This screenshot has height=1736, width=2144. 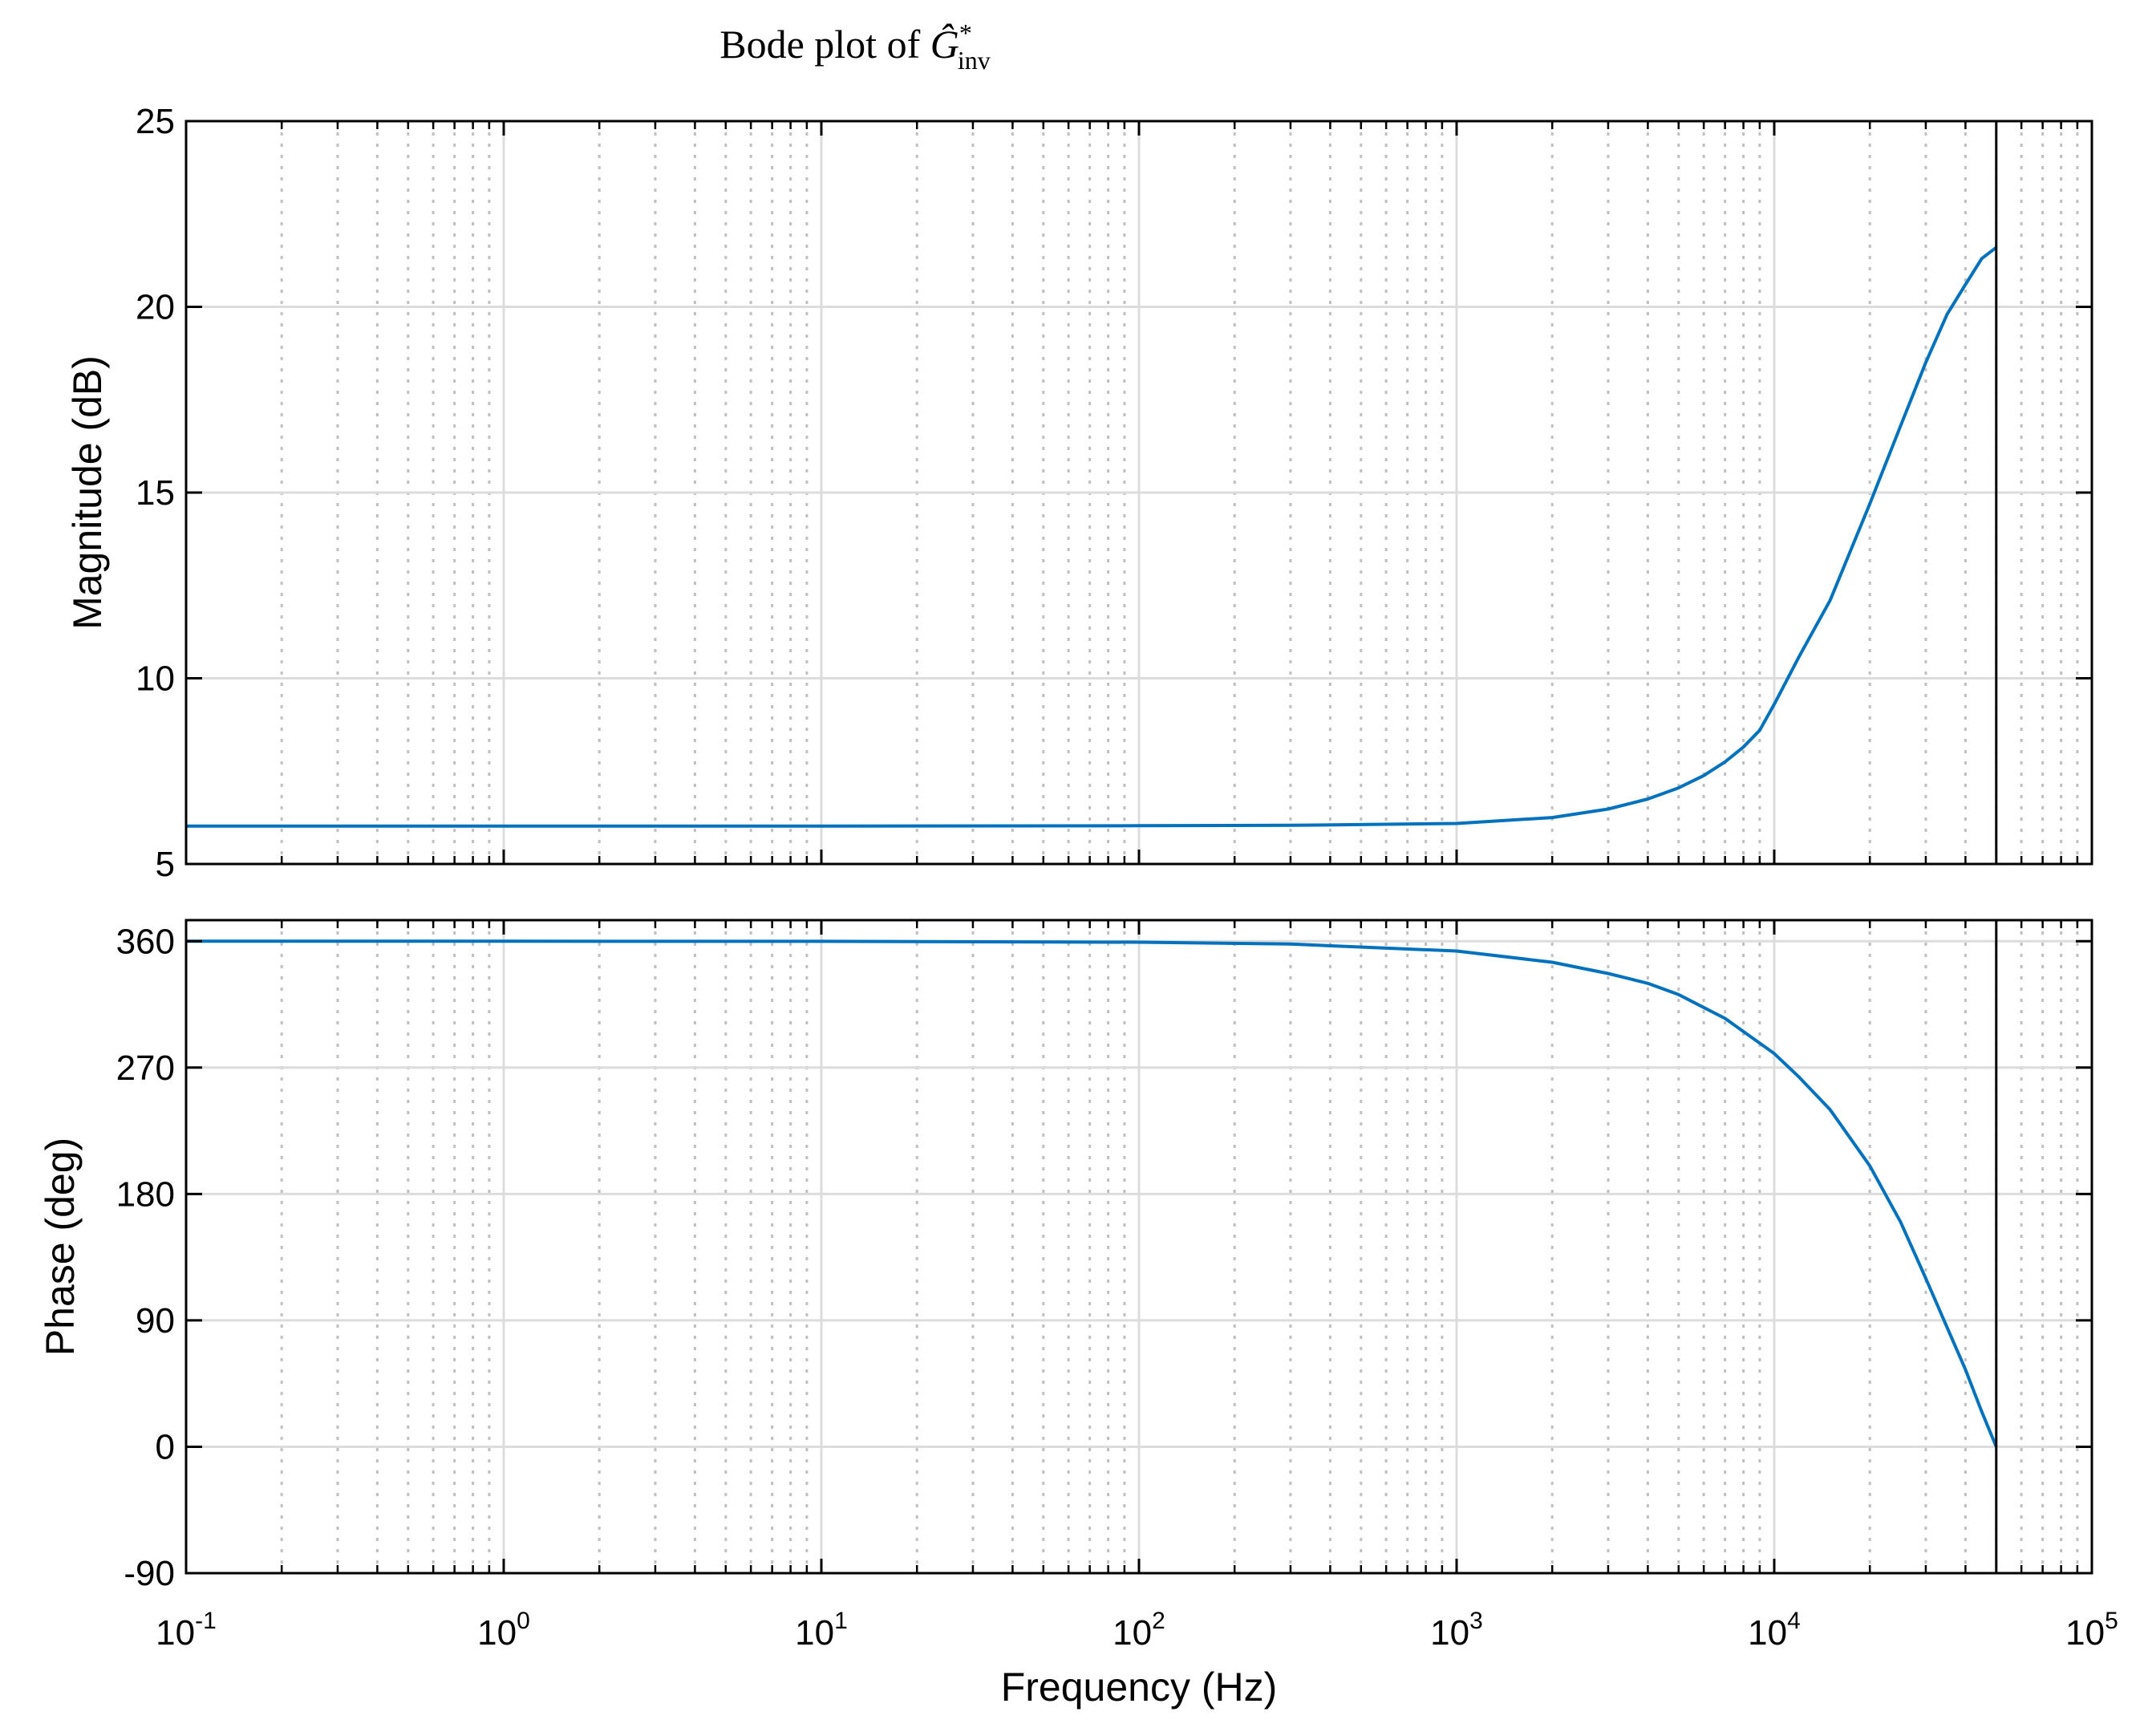 I want to click on y-tick-label: 15, so click(x=155, y=493).